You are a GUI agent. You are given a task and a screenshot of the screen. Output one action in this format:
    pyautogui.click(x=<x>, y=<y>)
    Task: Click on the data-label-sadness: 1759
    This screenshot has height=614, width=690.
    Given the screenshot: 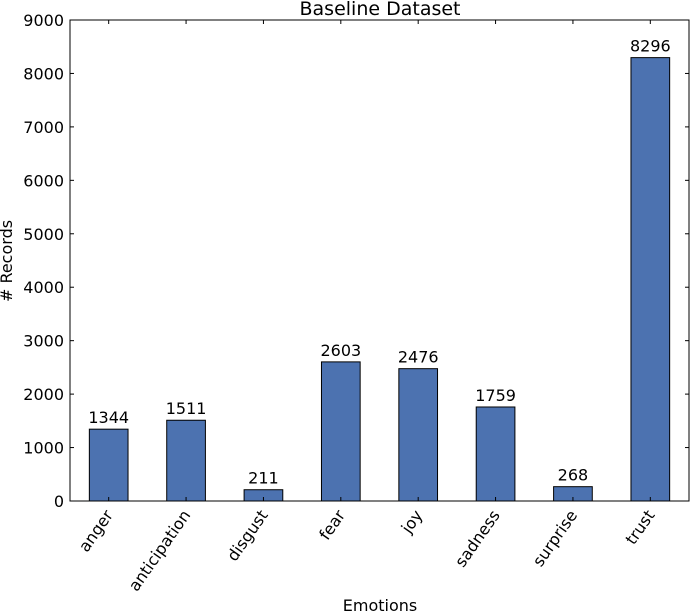 What is the action you would take?
    pyautogui.click(x=495, y=395)
    